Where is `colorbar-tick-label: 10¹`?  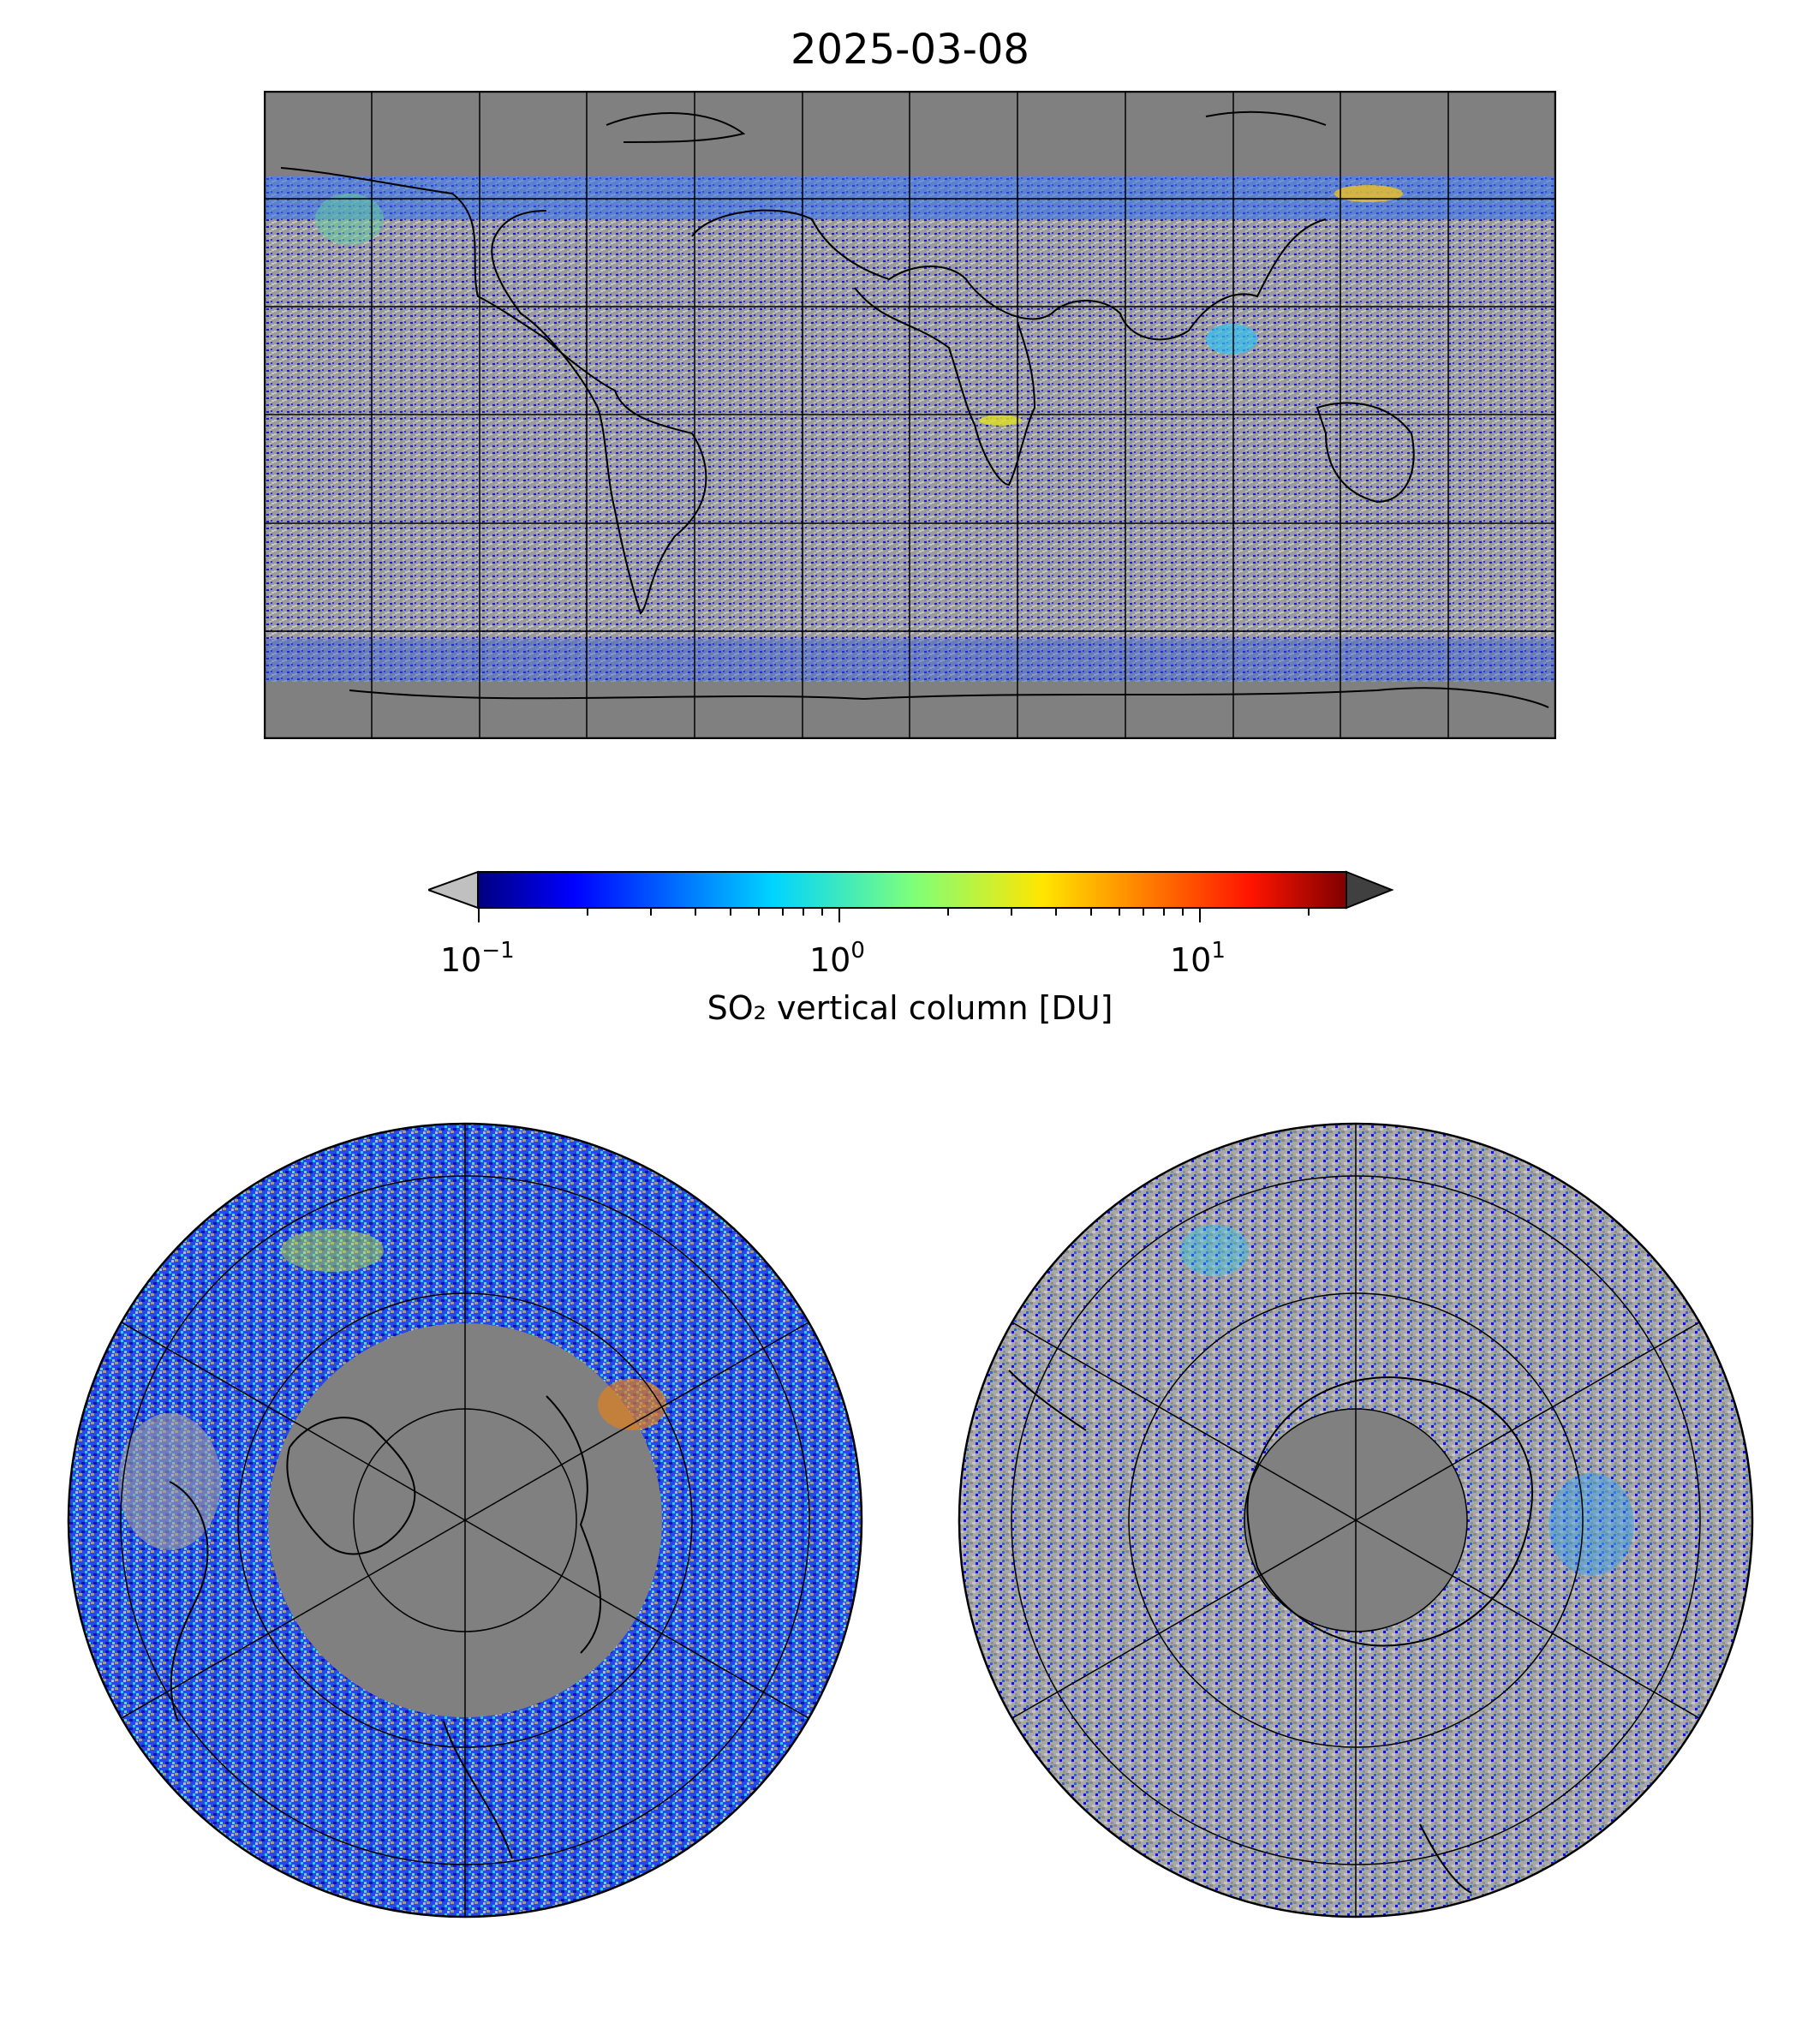
colorbar-tick-label: 10¹ is located at coordinates (1198, 958).